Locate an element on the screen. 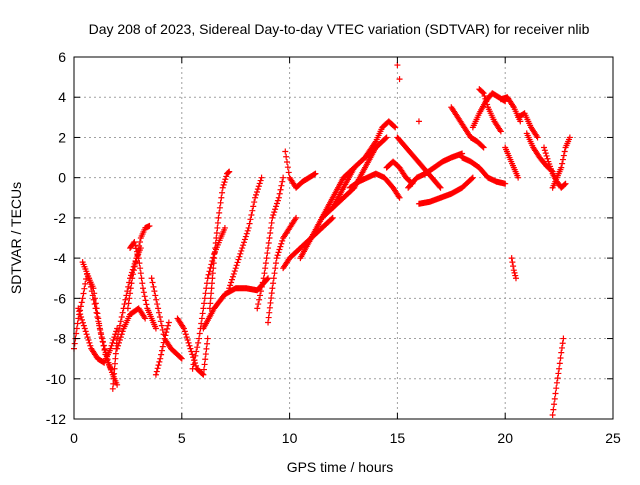 The image size is (640, 485). series-arc-x is located at coordinates (435, 170).